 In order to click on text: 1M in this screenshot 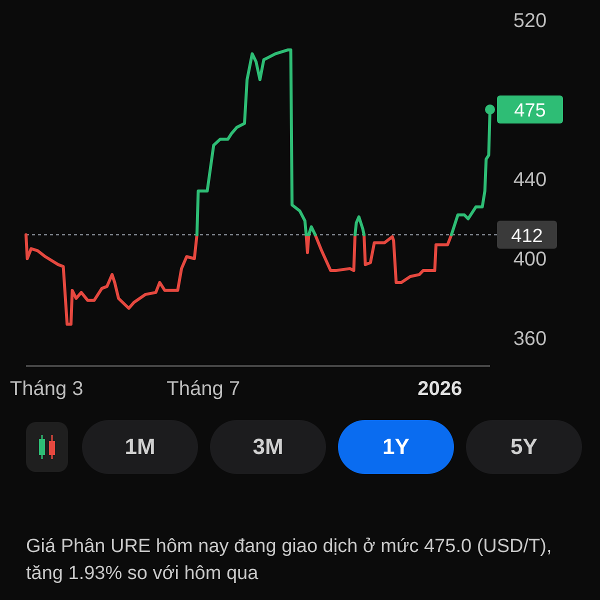, I will do `click(140, 447)`.